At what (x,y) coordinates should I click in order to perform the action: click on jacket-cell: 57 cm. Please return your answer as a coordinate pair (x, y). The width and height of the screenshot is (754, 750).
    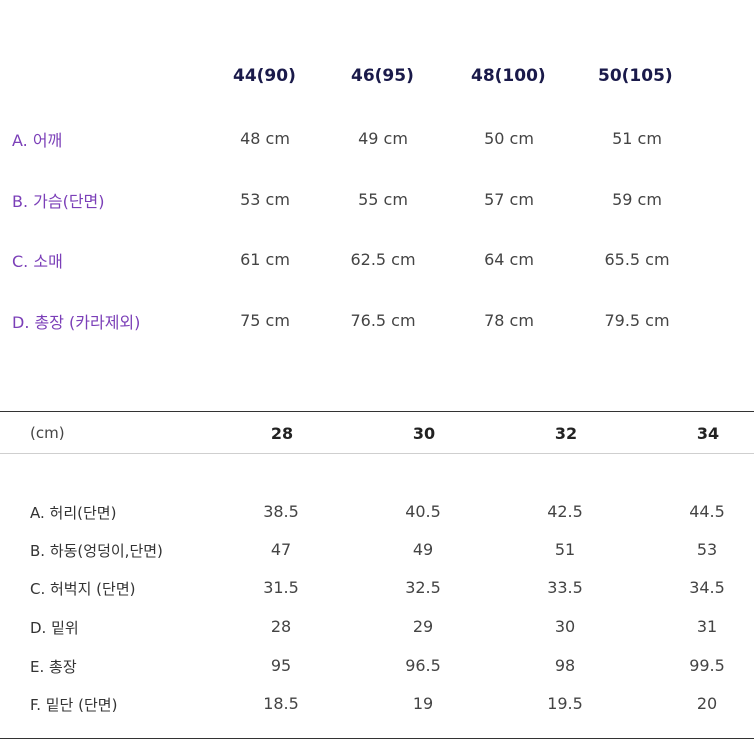
    Looking at the image, I should click on (509, 199).